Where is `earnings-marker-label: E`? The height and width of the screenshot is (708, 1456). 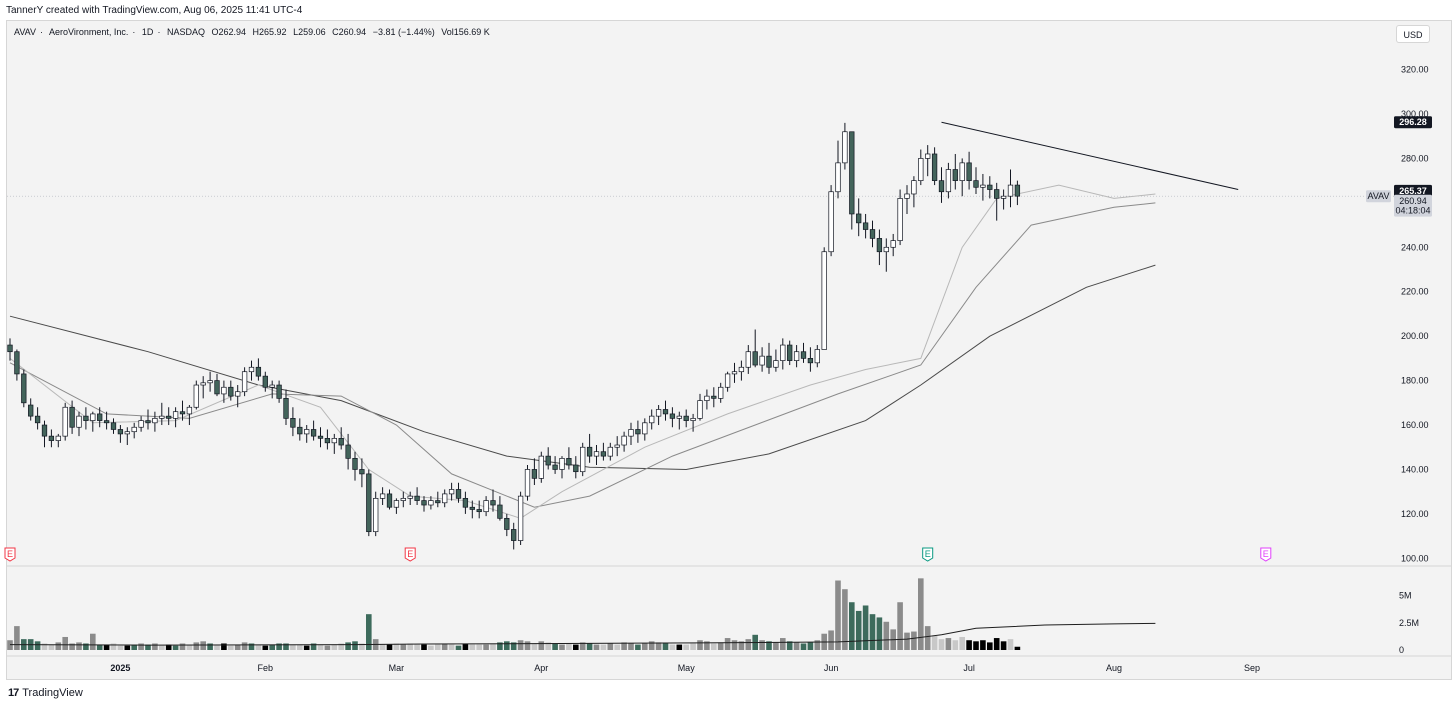 earnings-marker-label: E is located at coordinates (410, 554).